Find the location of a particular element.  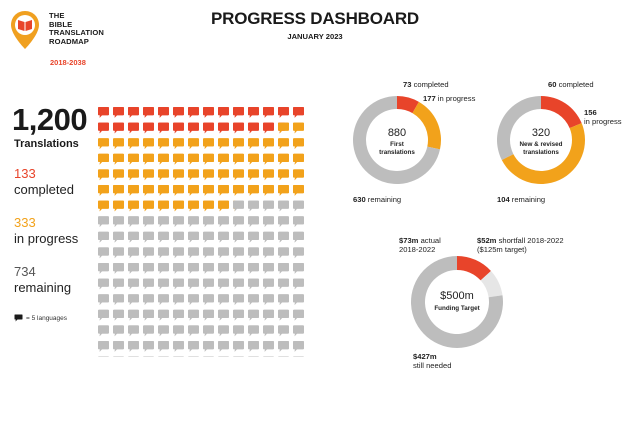

first-completed-label: 73 completed is located at coordinates (426, 84).